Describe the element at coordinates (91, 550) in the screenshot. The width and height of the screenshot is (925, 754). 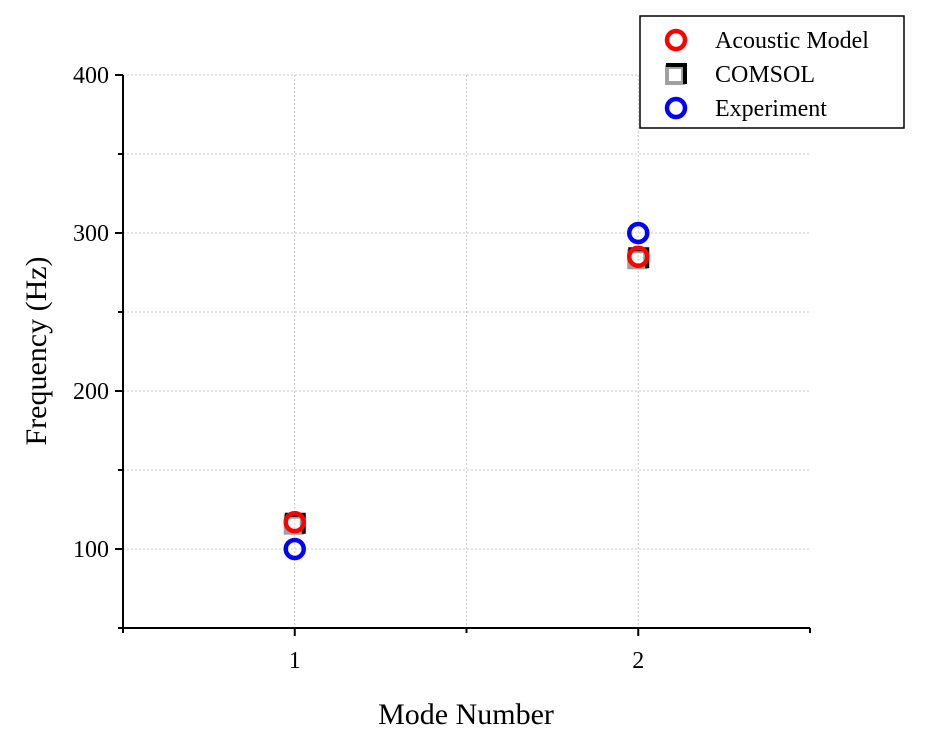
I see `y-tick-label: 100` at that location.